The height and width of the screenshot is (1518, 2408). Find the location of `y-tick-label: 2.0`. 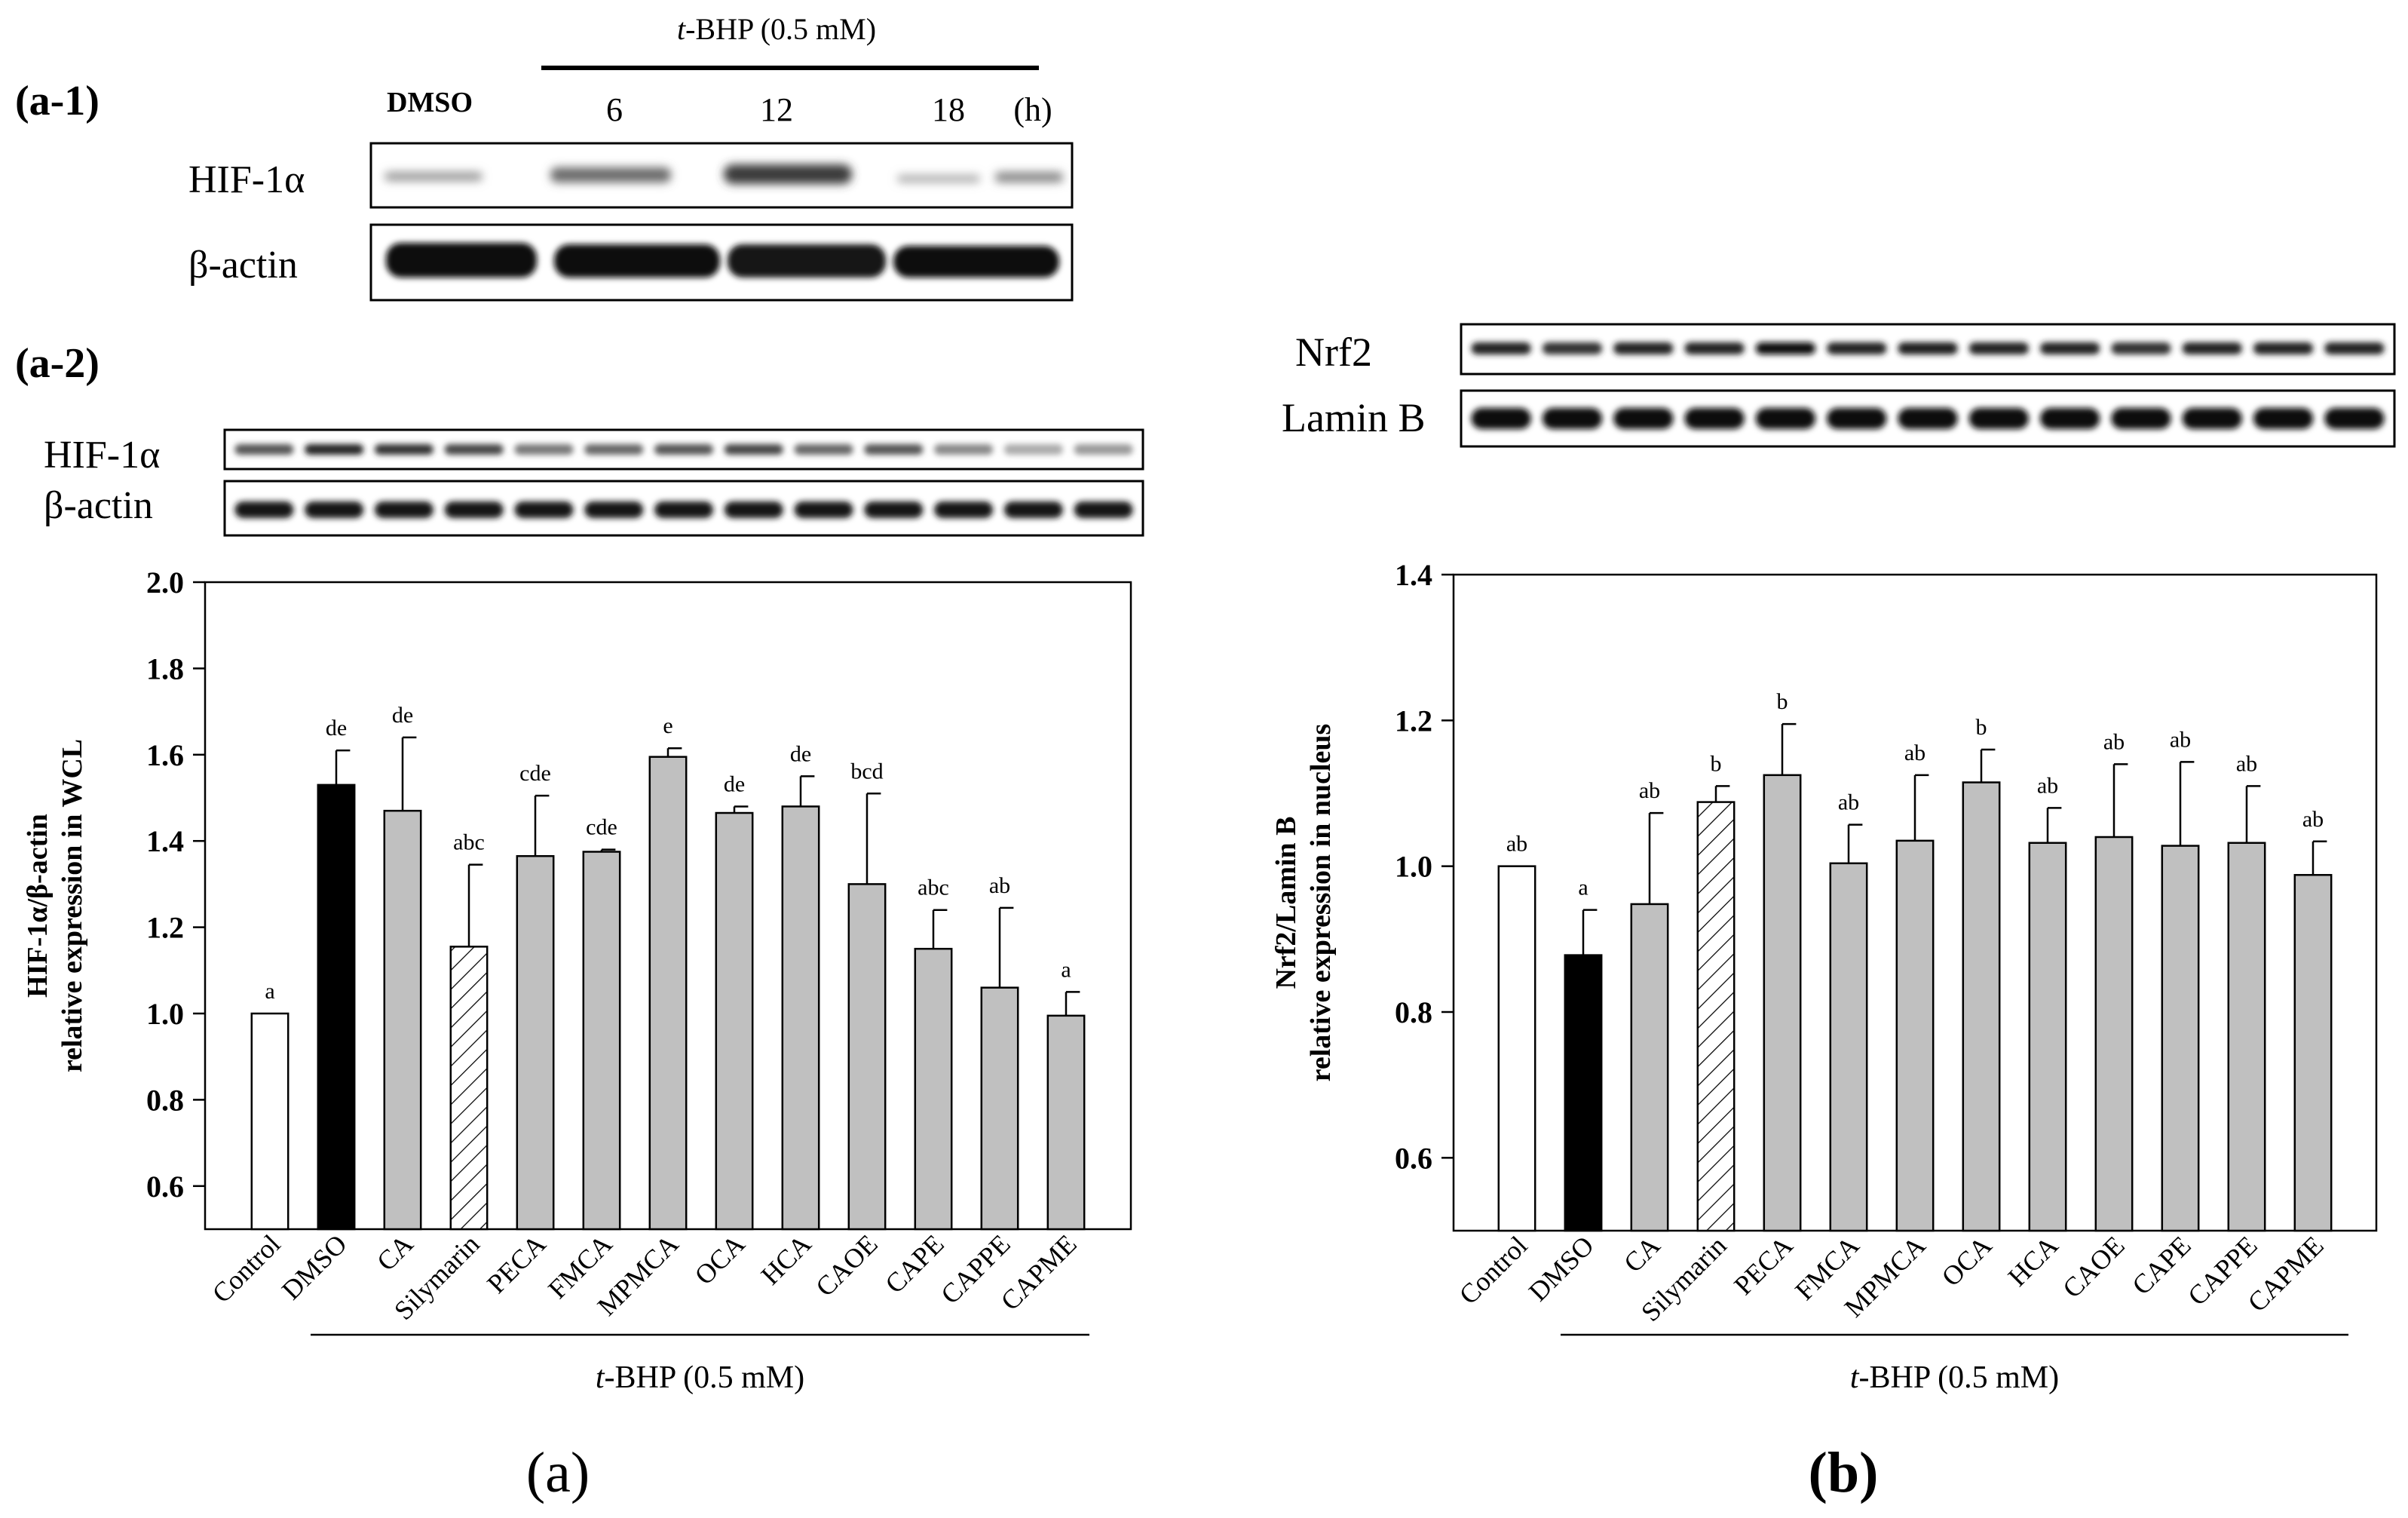

y-tick-label: 2.0 is located at coordinates (165, 583).